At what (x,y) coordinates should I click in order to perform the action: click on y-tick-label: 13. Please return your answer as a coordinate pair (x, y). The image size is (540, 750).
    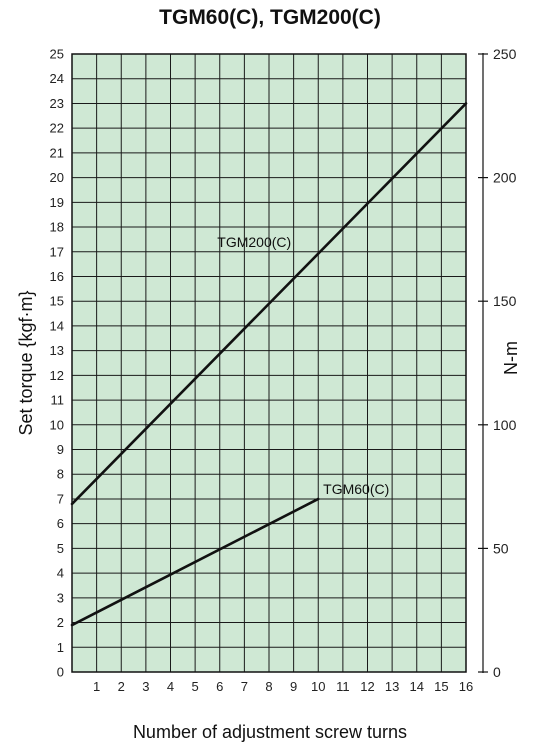
    Looking at the image, I should click on (57, 350).